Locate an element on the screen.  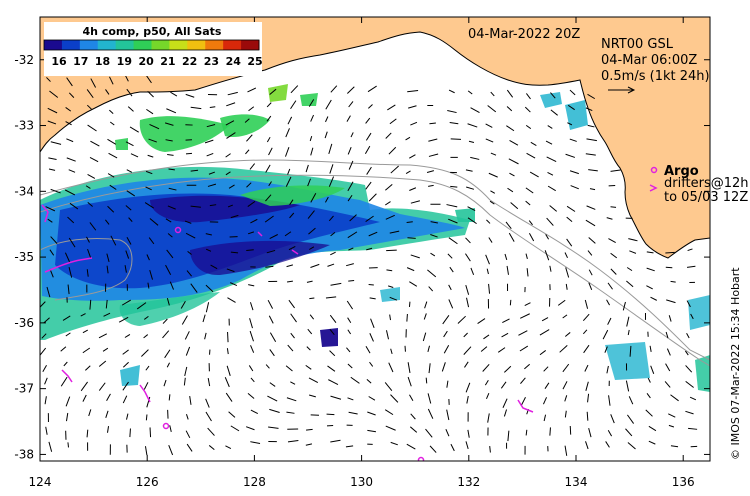
colorbar-tick-label: 17 is located at coordinates (80, 61).